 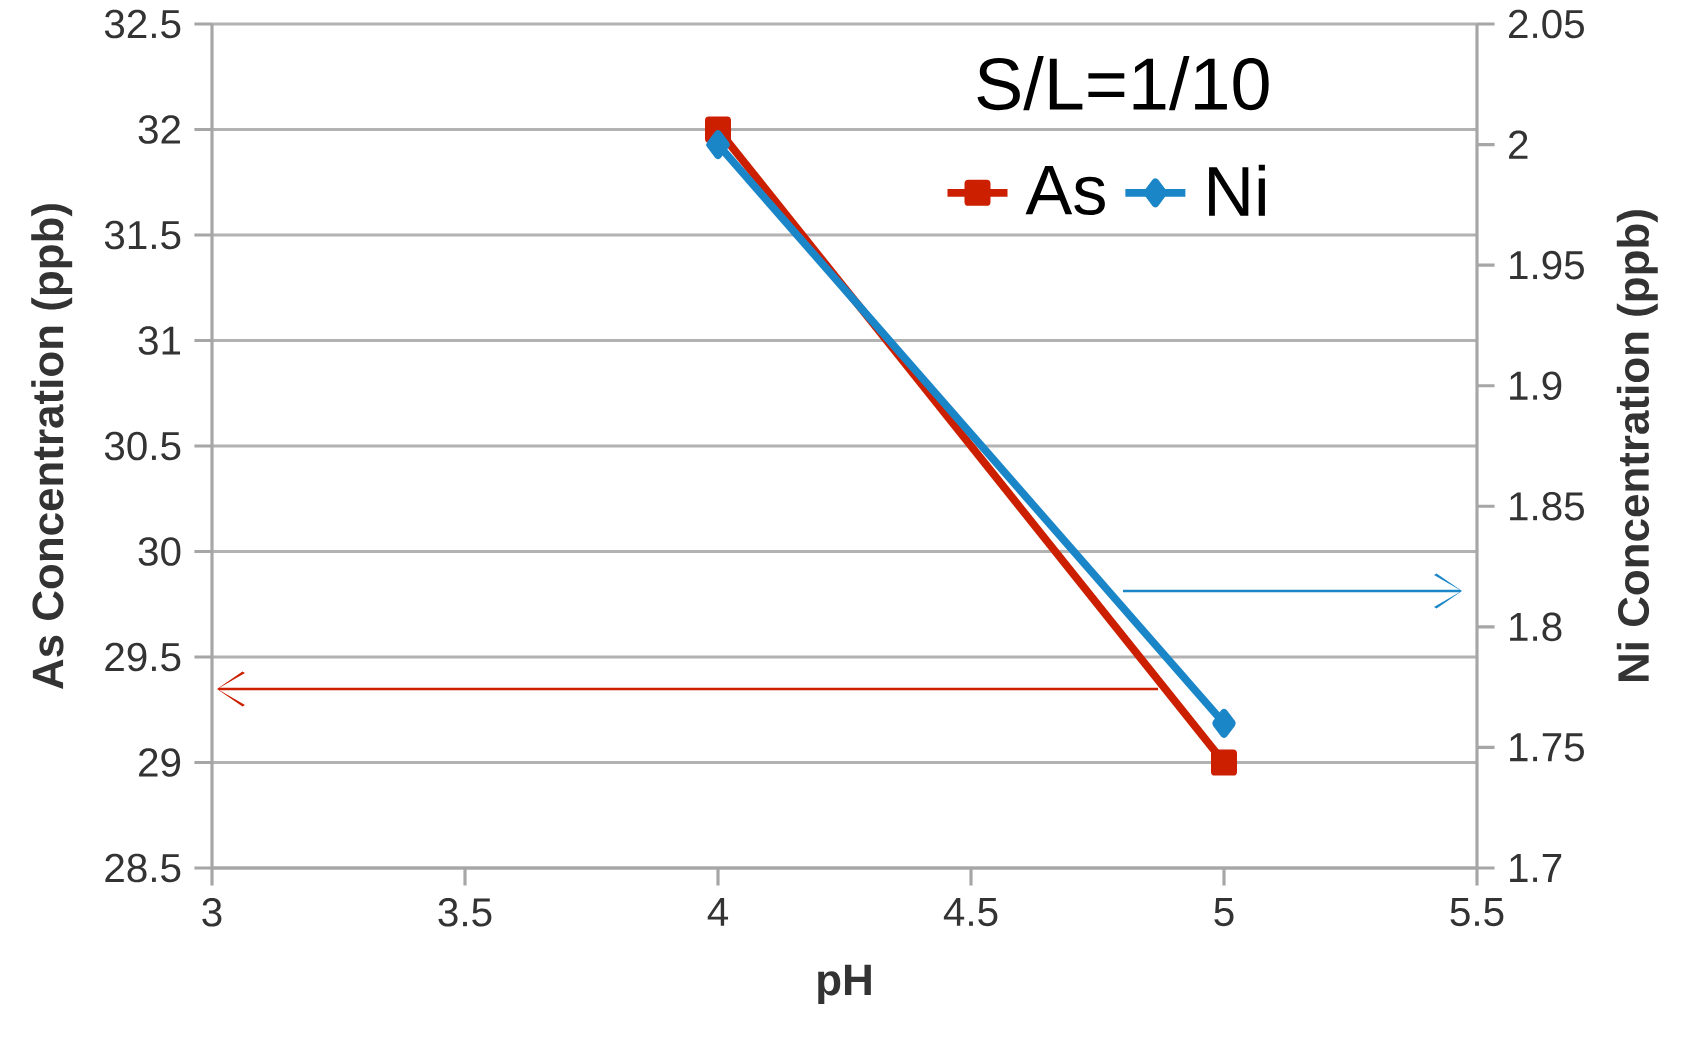 I want to click on legend-label: Ni, so click(x=1237, y=190).